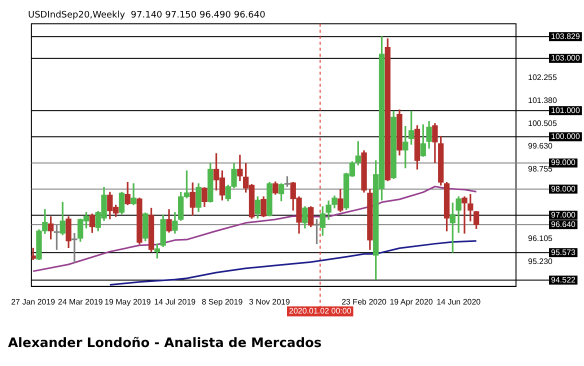 The image size is (584, 366). I want to click on x-tick-label: 19 Apr 2020, so click(412, 301).